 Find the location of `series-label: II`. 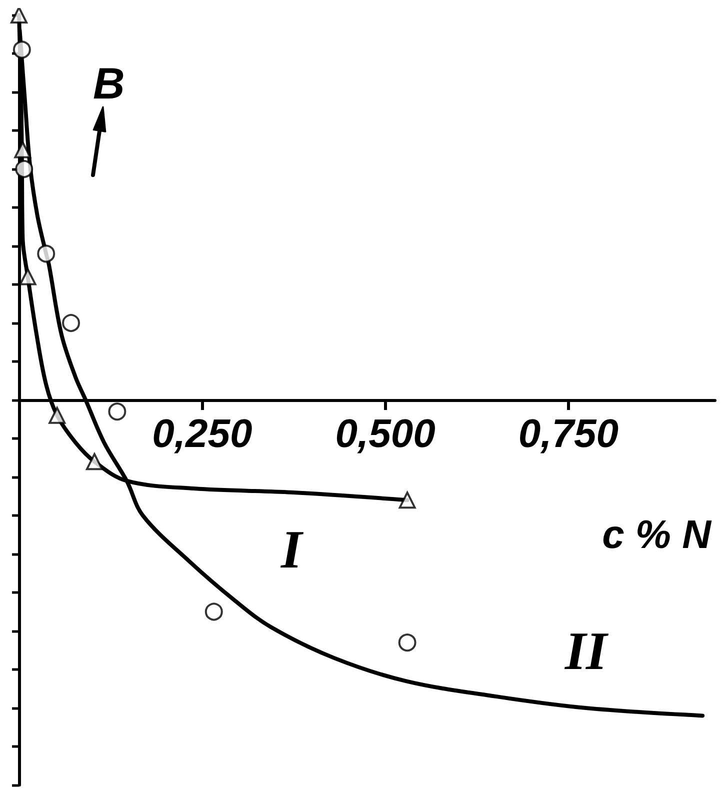

series-label: II is located at coordinates (587, 651).